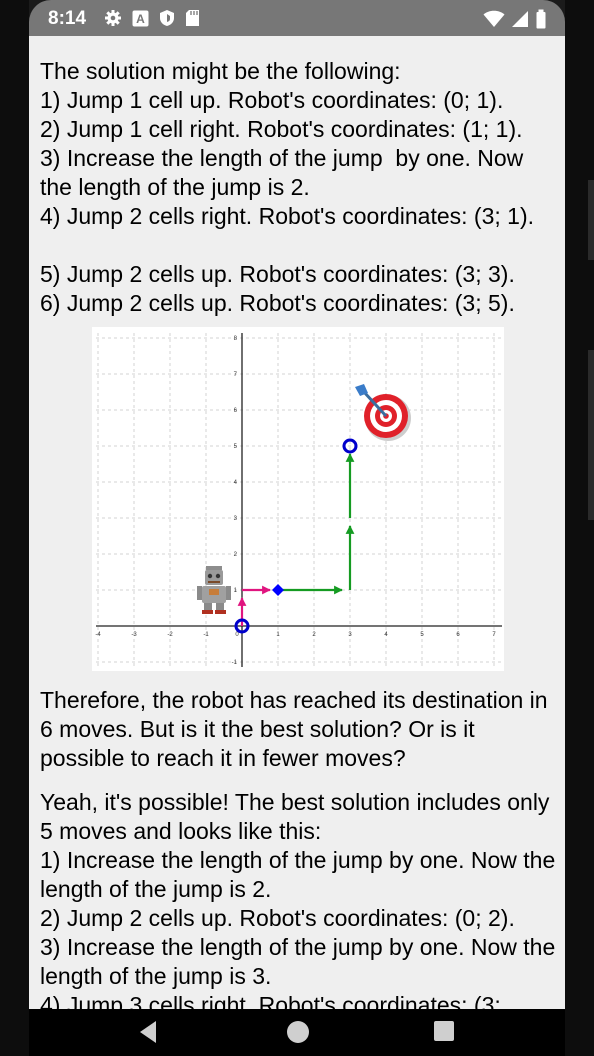  Describe the element at coordinates (113, 18) in the screenshot. I see `gear-icon` at that location.